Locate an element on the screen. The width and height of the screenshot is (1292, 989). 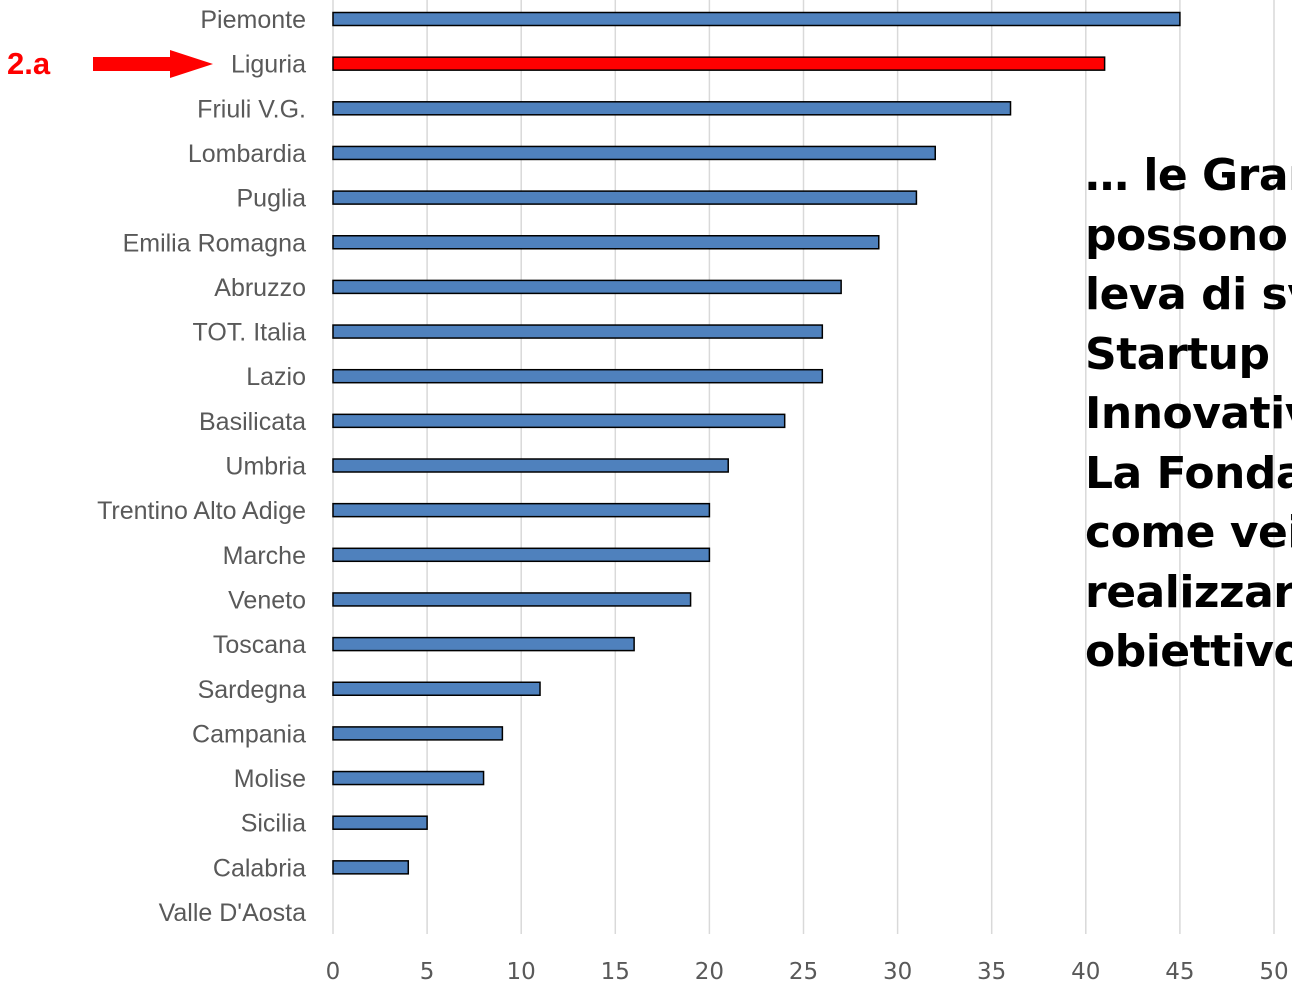
side-text-line: come veicolo per is located at coordinates (1188, 532).